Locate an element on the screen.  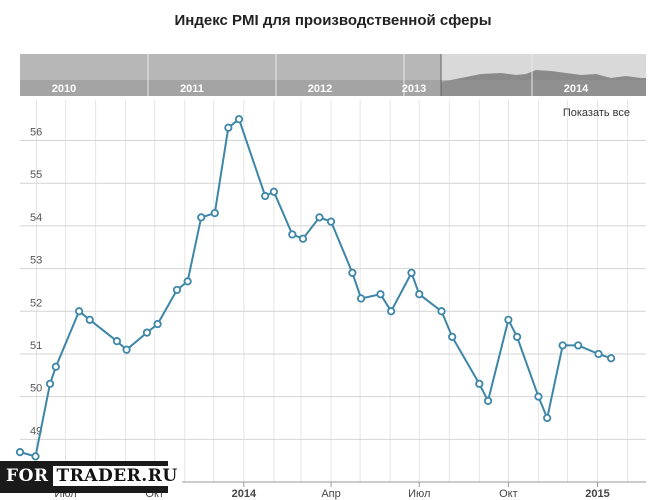
range-navigator: 2010 2011 2012 2013 2014 is located at coordinates (333, 75).